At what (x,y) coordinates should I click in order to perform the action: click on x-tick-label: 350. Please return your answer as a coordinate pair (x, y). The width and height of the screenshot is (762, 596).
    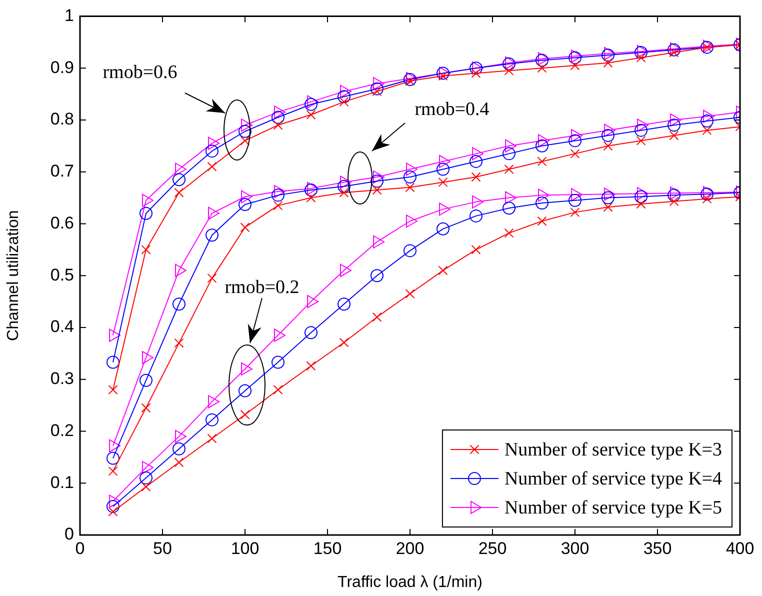
    Looking at the image, I should click on (657, 548).